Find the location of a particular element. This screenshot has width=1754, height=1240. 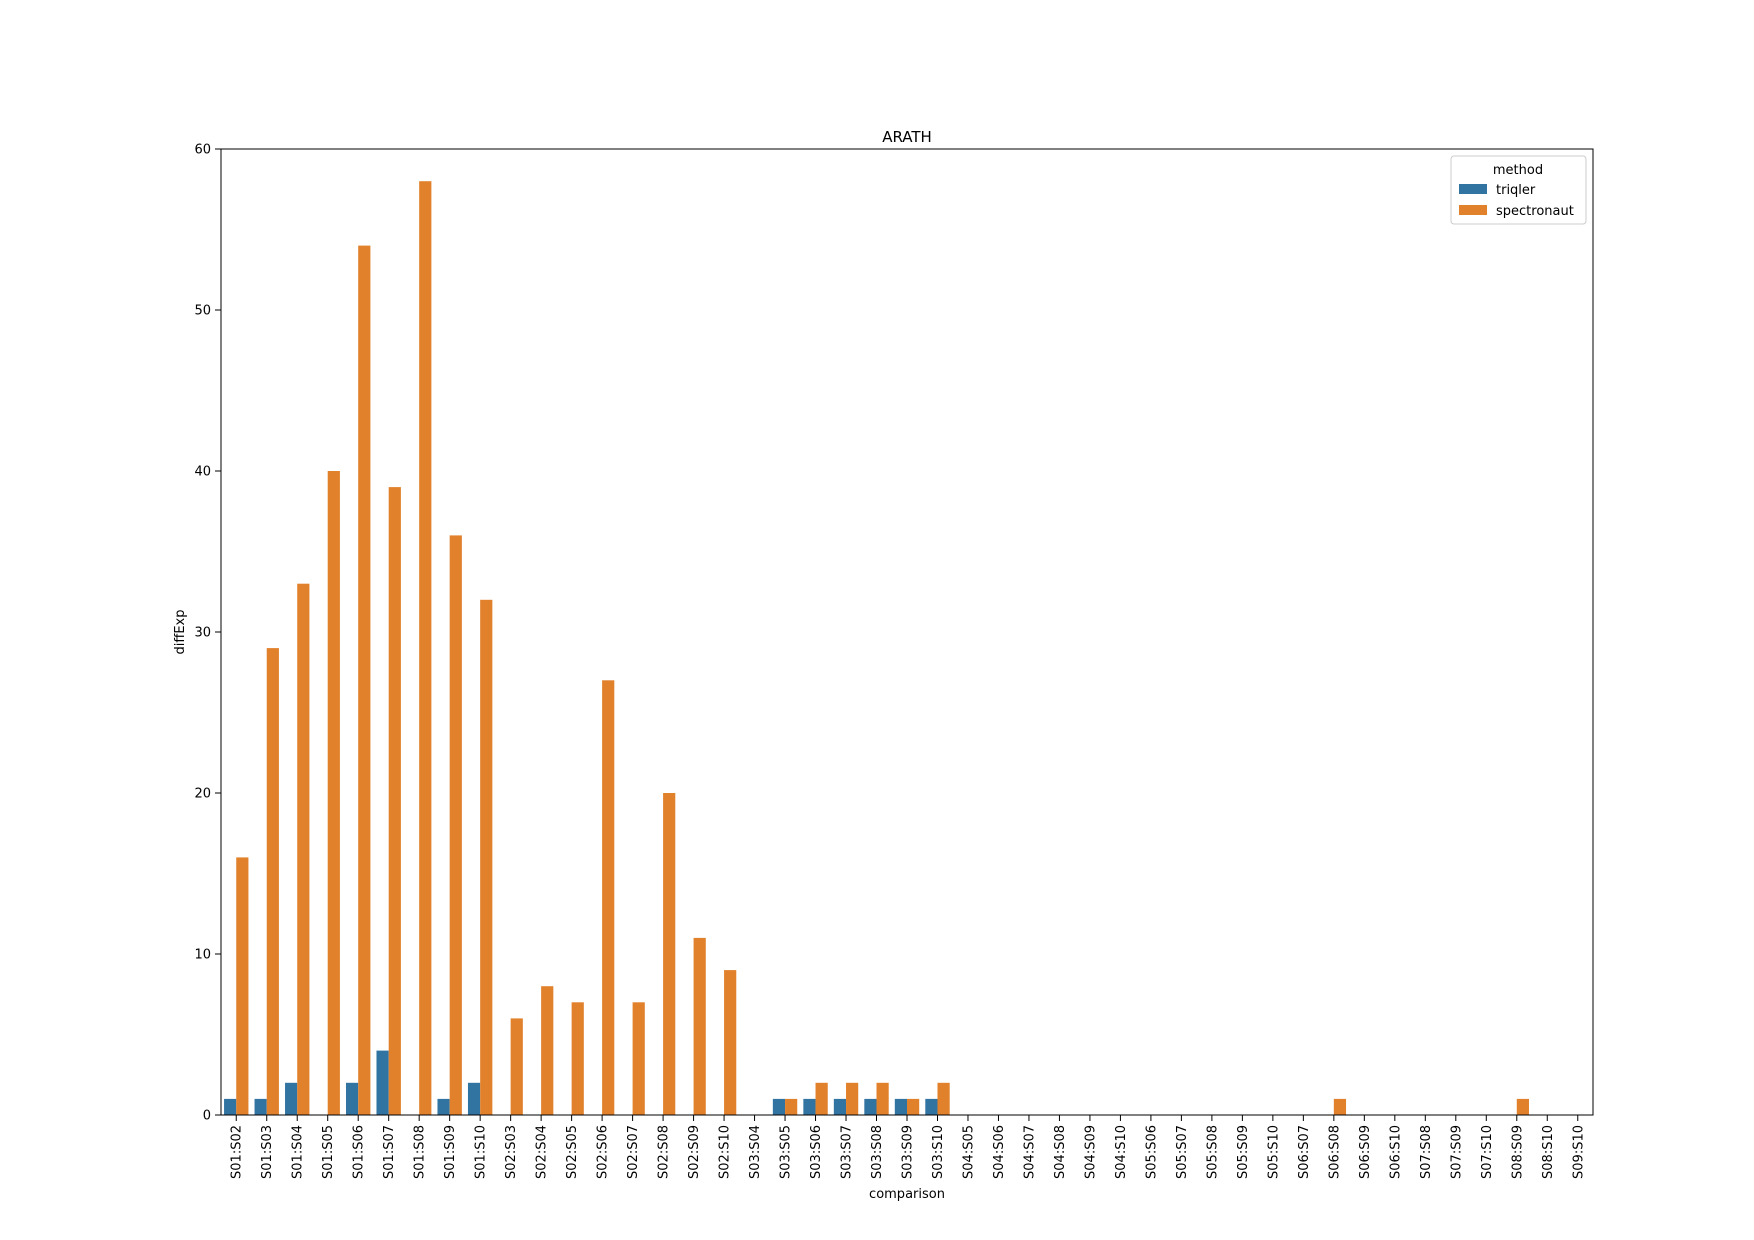

bar-spectronaut-s02-s06 is located at coordinates (608, 897).